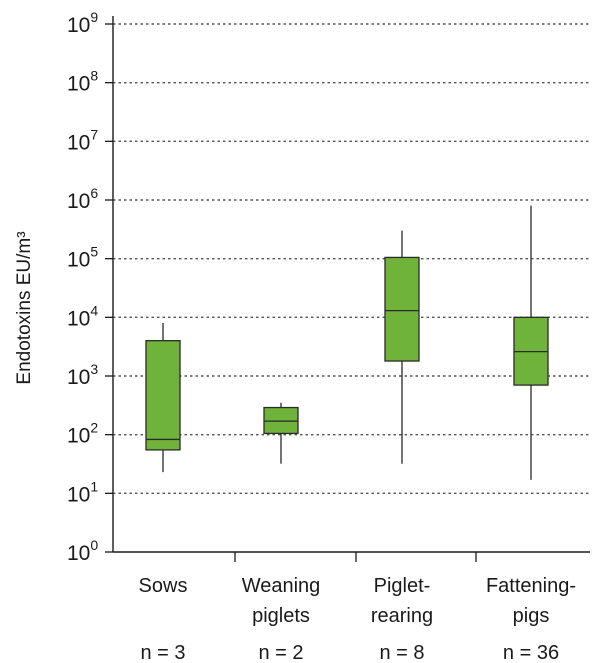 This screenshot has height=663, width=598. I want to click on sample-size-label: n = 36, so click(531, 652).